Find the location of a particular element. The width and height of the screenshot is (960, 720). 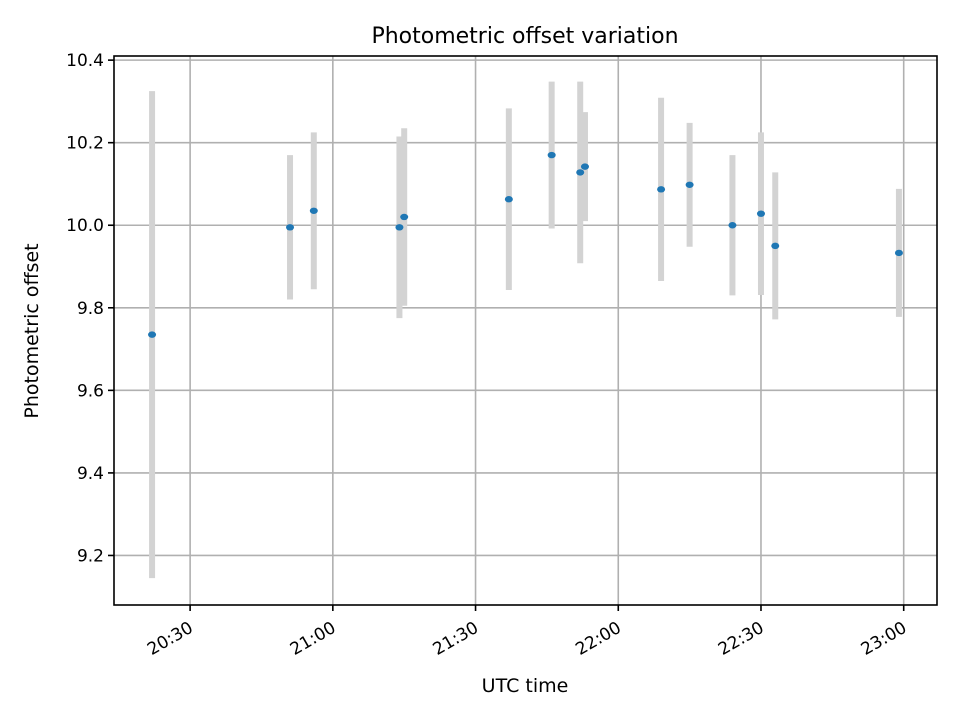

x-axis-label: UTC time is located at coordinates (525, 686).